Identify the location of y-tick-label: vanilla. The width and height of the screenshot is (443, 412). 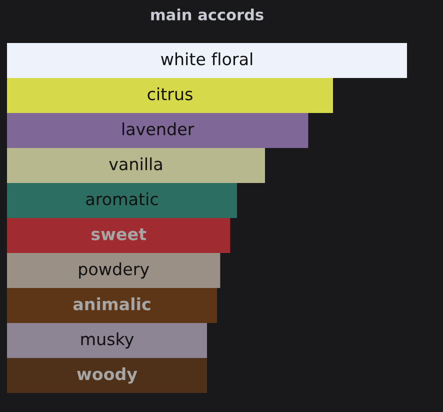
(135, 163).